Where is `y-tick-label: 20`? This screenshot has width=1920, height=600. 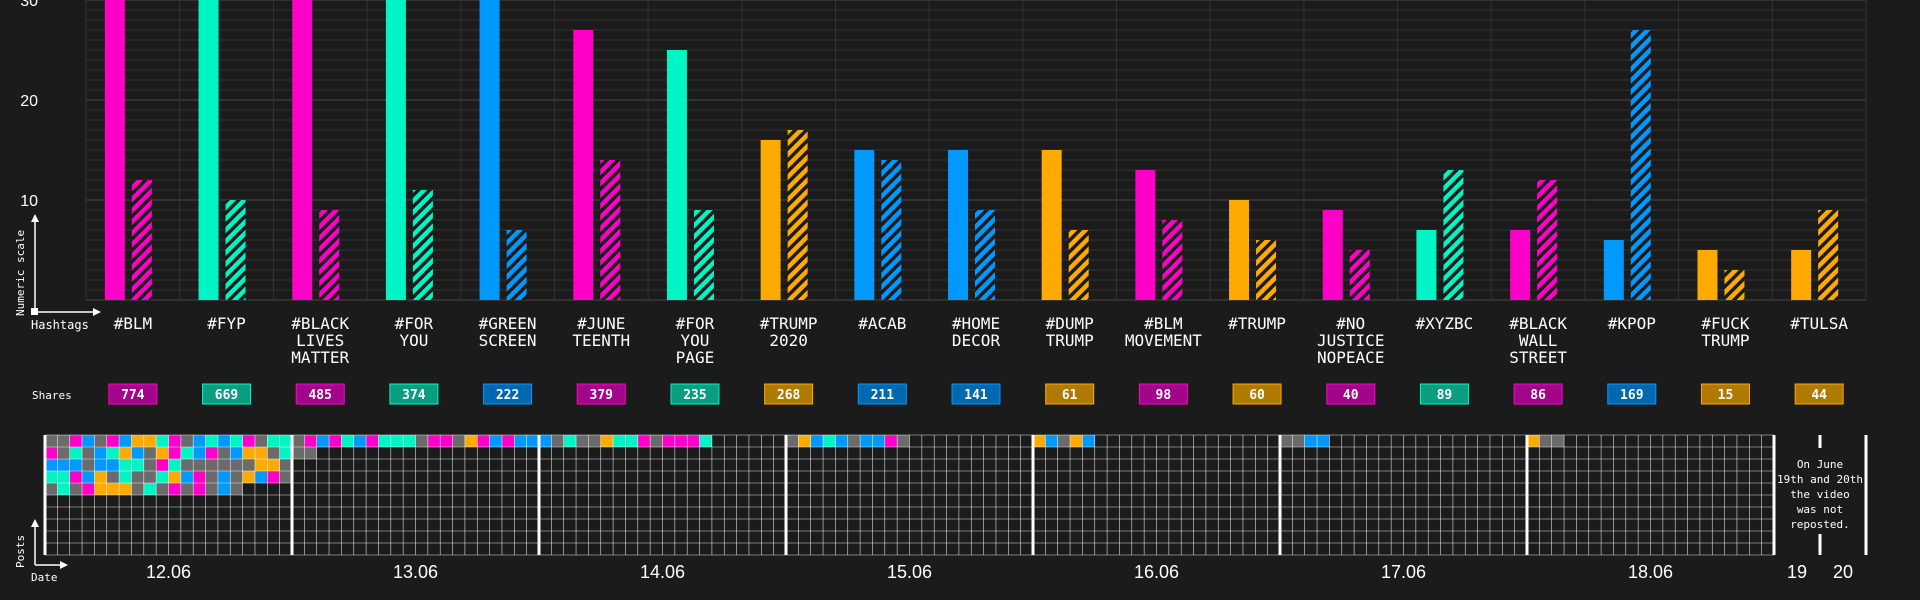 y-tick-label: 20 is located at coordinates (29, 101).